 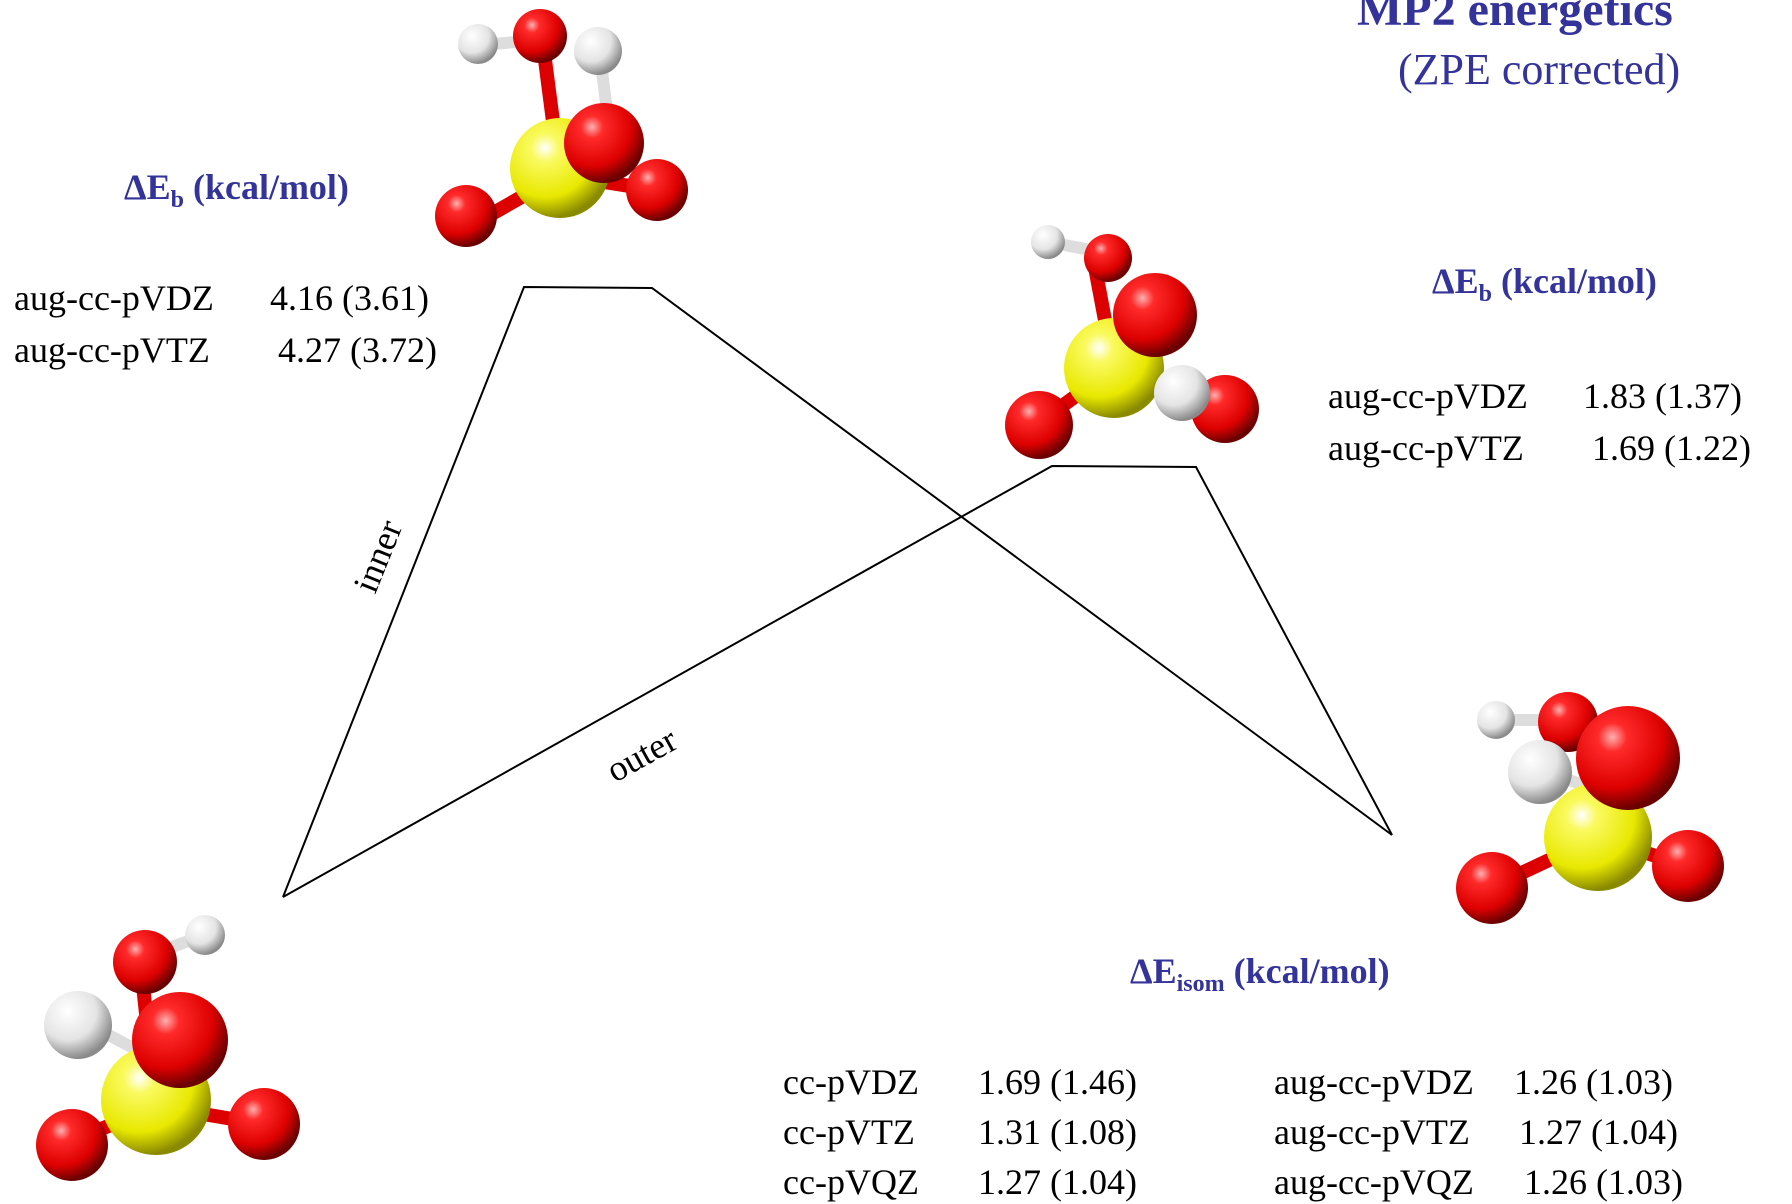 I want to click on molecule-product, so click(x=1590, y=808).